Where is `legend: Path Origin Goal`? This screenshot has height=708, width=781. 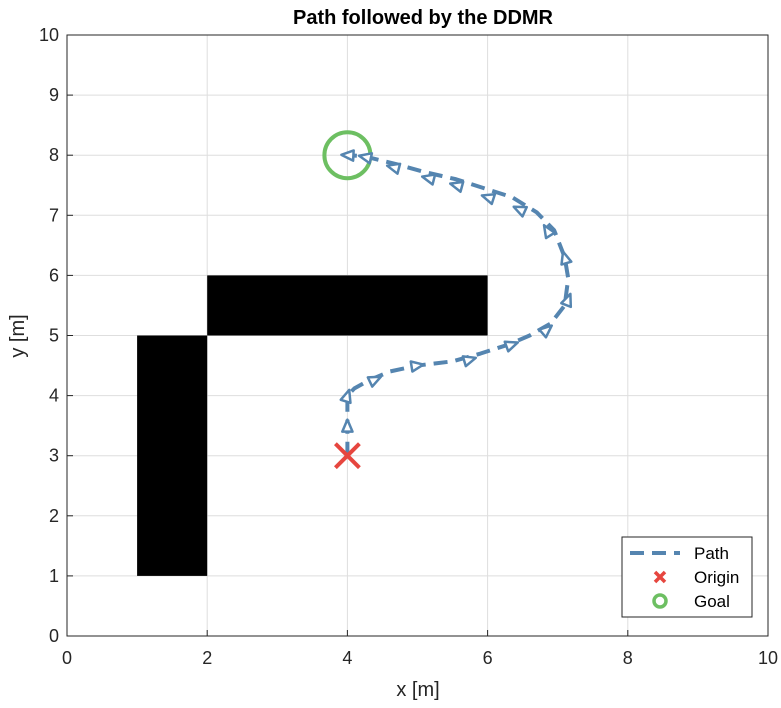 legend: Path Origin Goal is located at coordinates (687, 577).